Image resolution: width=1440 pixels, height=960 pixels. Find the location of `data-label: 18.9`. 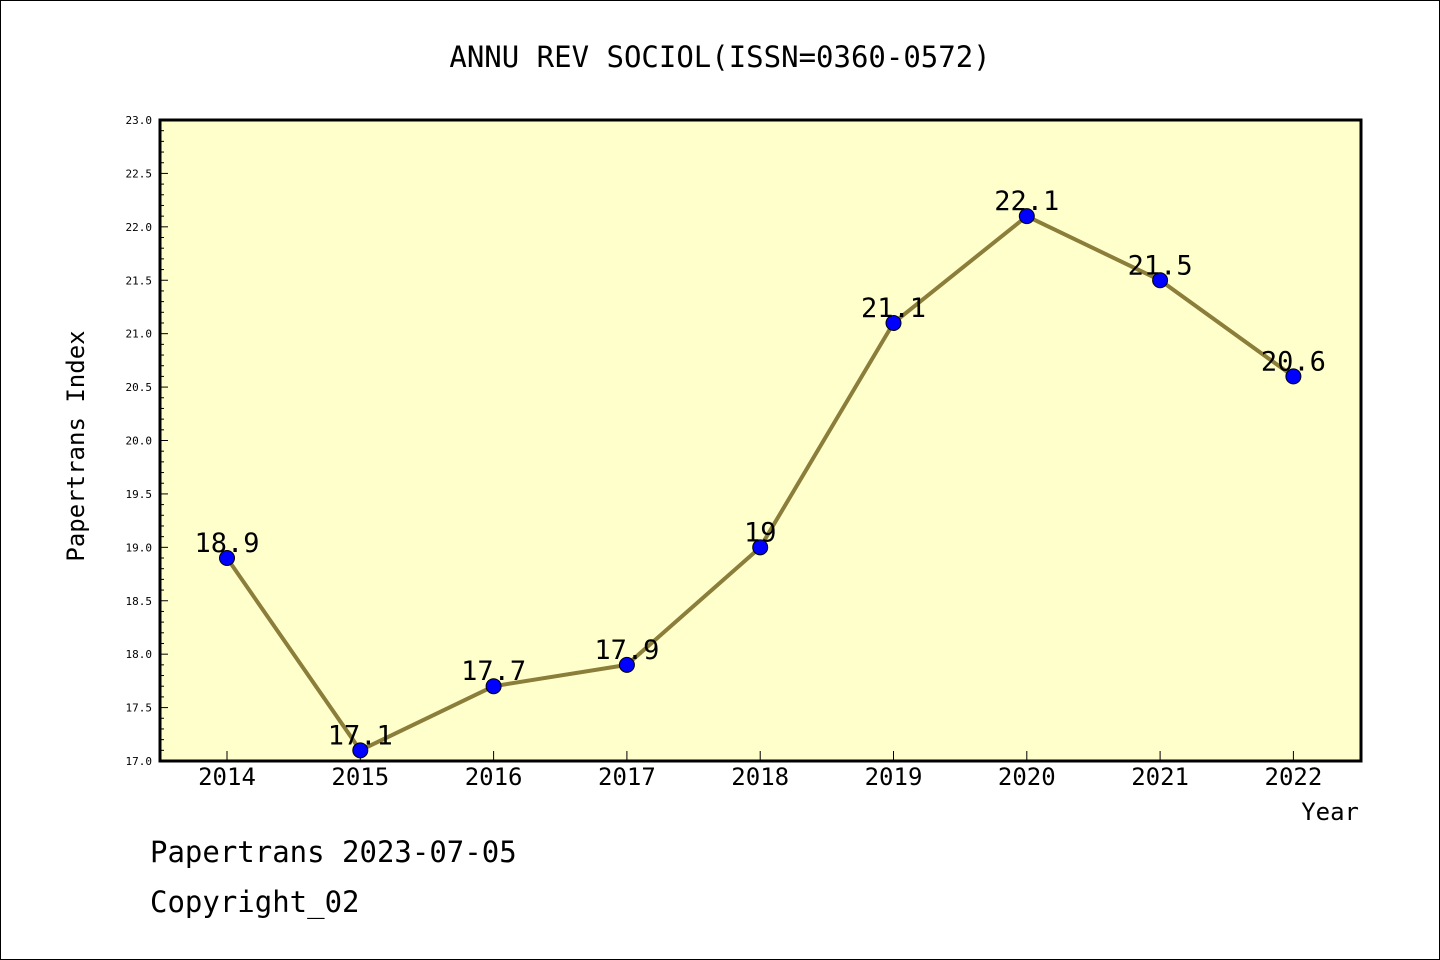

data-label: 18.9 is located at coordinates (226, 543).